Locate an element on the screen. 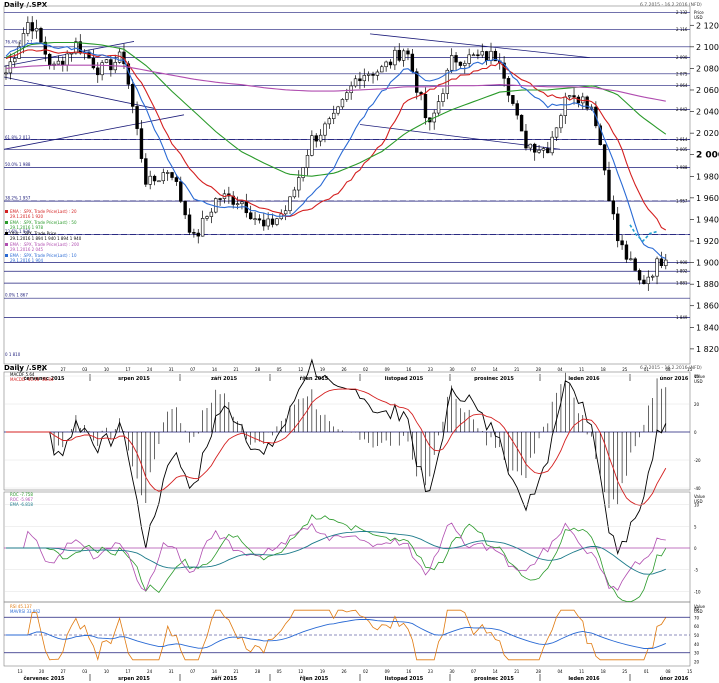 The image size is (719, 683). bottom-day-label-24: 28 is located at coordinates (539, 671).